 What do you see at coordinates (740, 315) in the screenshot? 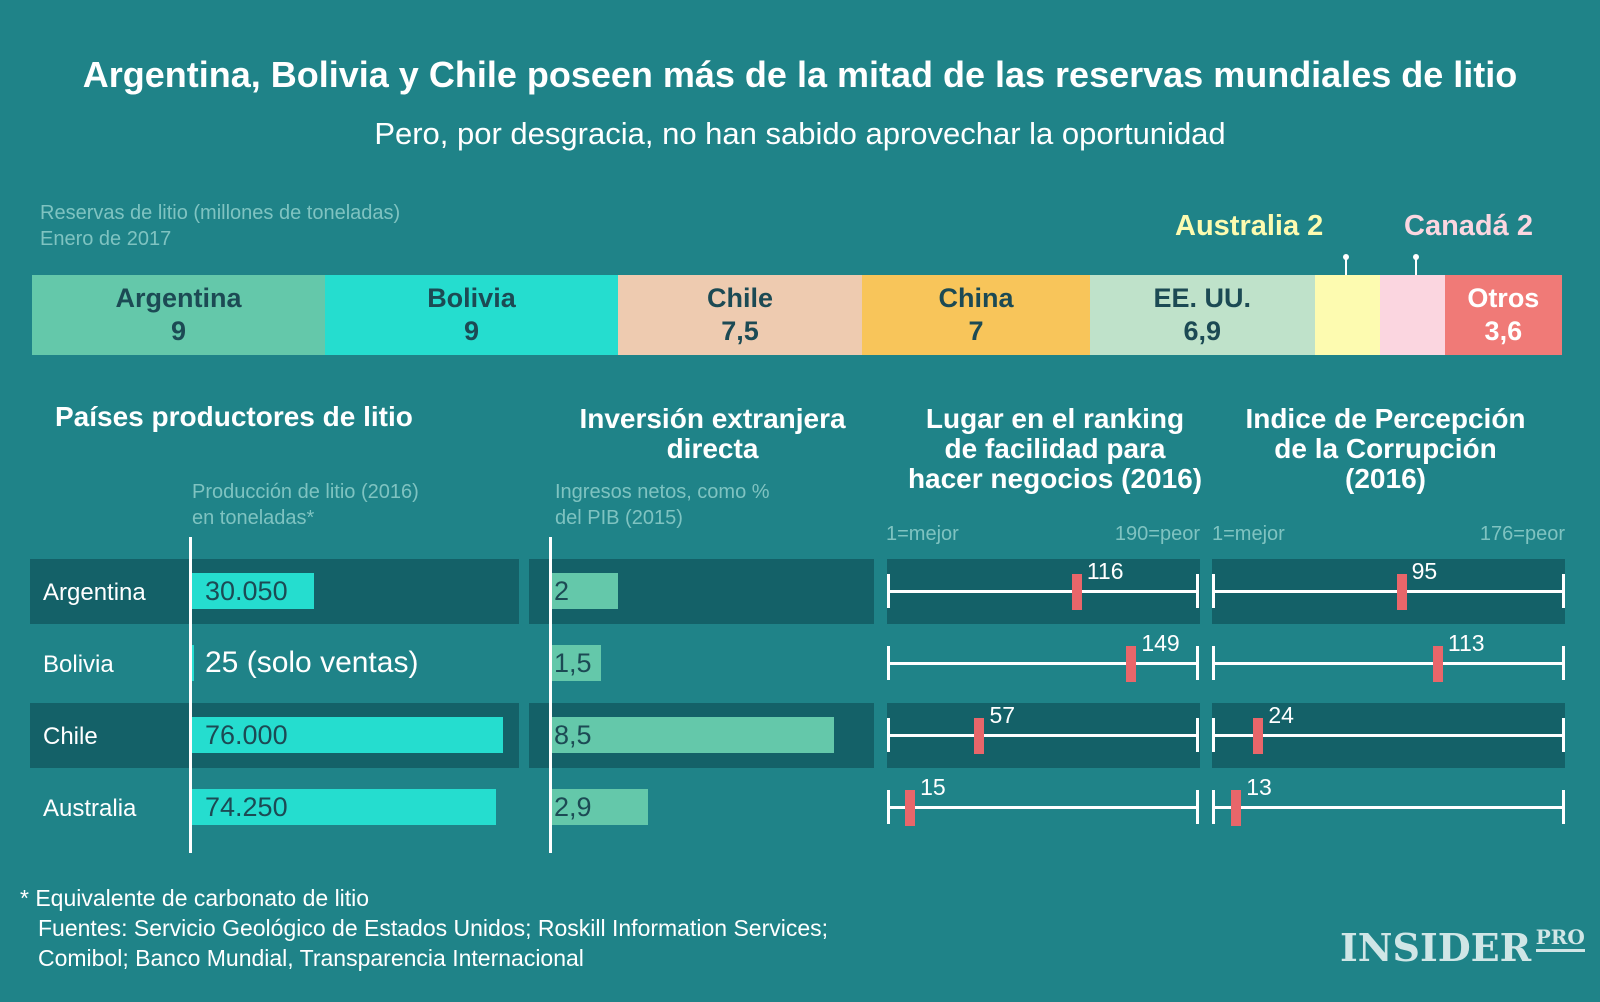
I see `reserve-segment: Chile 7,5` at bounding box center [740, 315].